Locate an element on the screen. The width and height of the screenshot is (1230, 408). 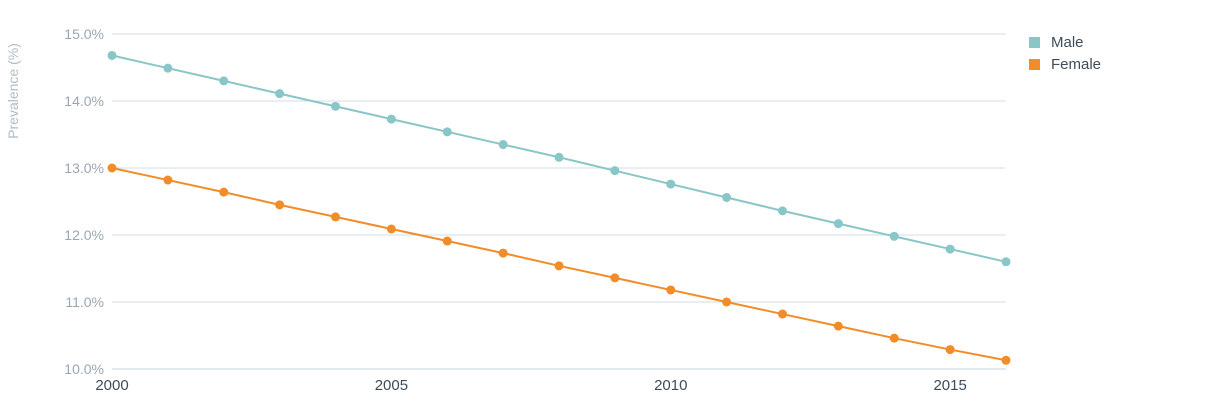
x-tick-label: 2005 is located at coordinates (391, 385).